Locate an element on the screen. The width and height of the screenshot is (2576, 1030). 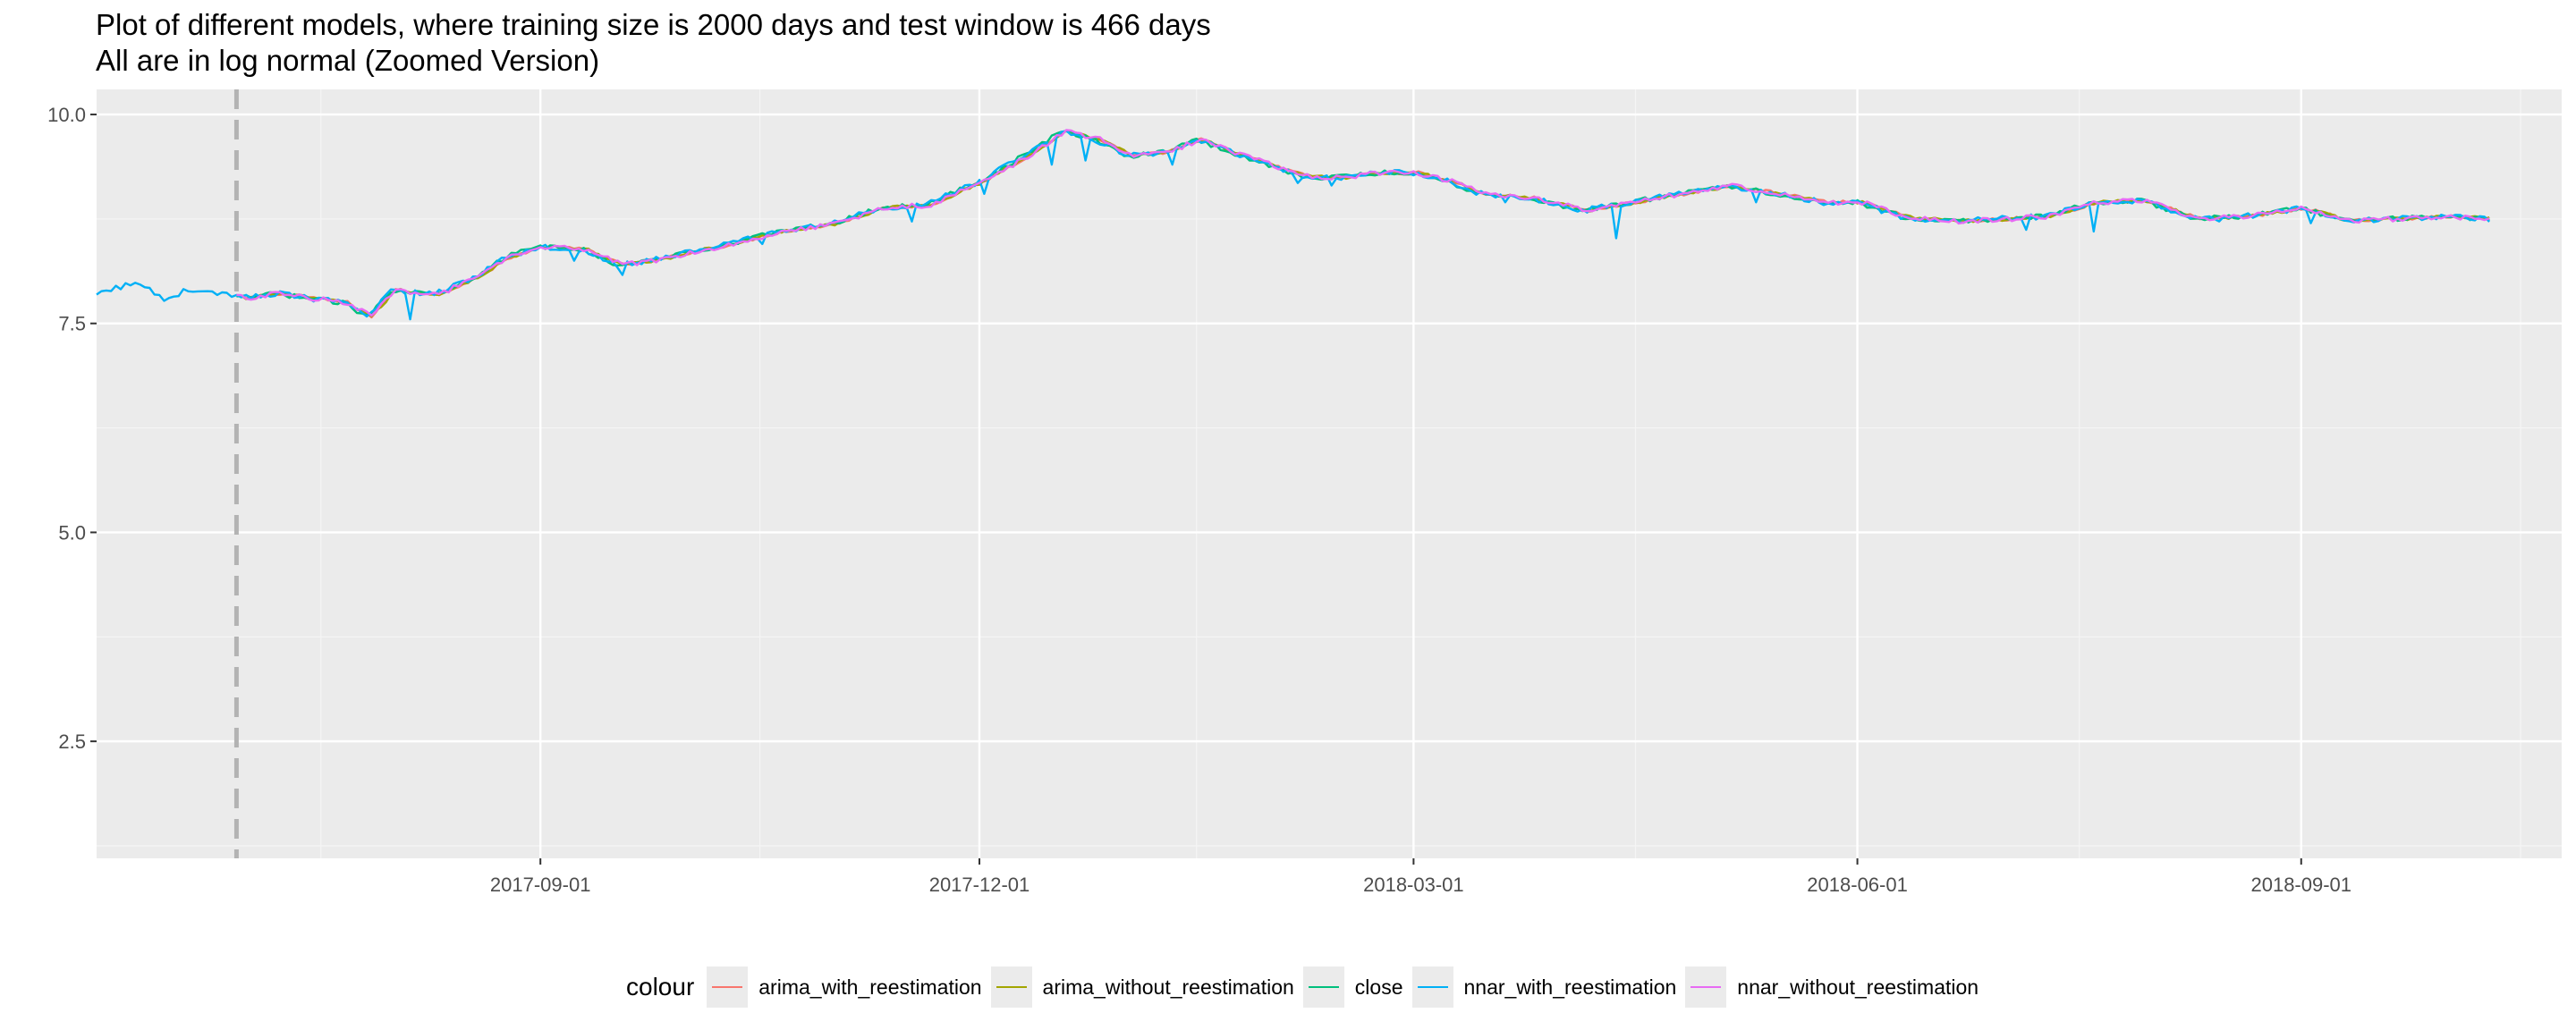
x-tick-label: 2017-12-01 is located at coordinates (979, 885).